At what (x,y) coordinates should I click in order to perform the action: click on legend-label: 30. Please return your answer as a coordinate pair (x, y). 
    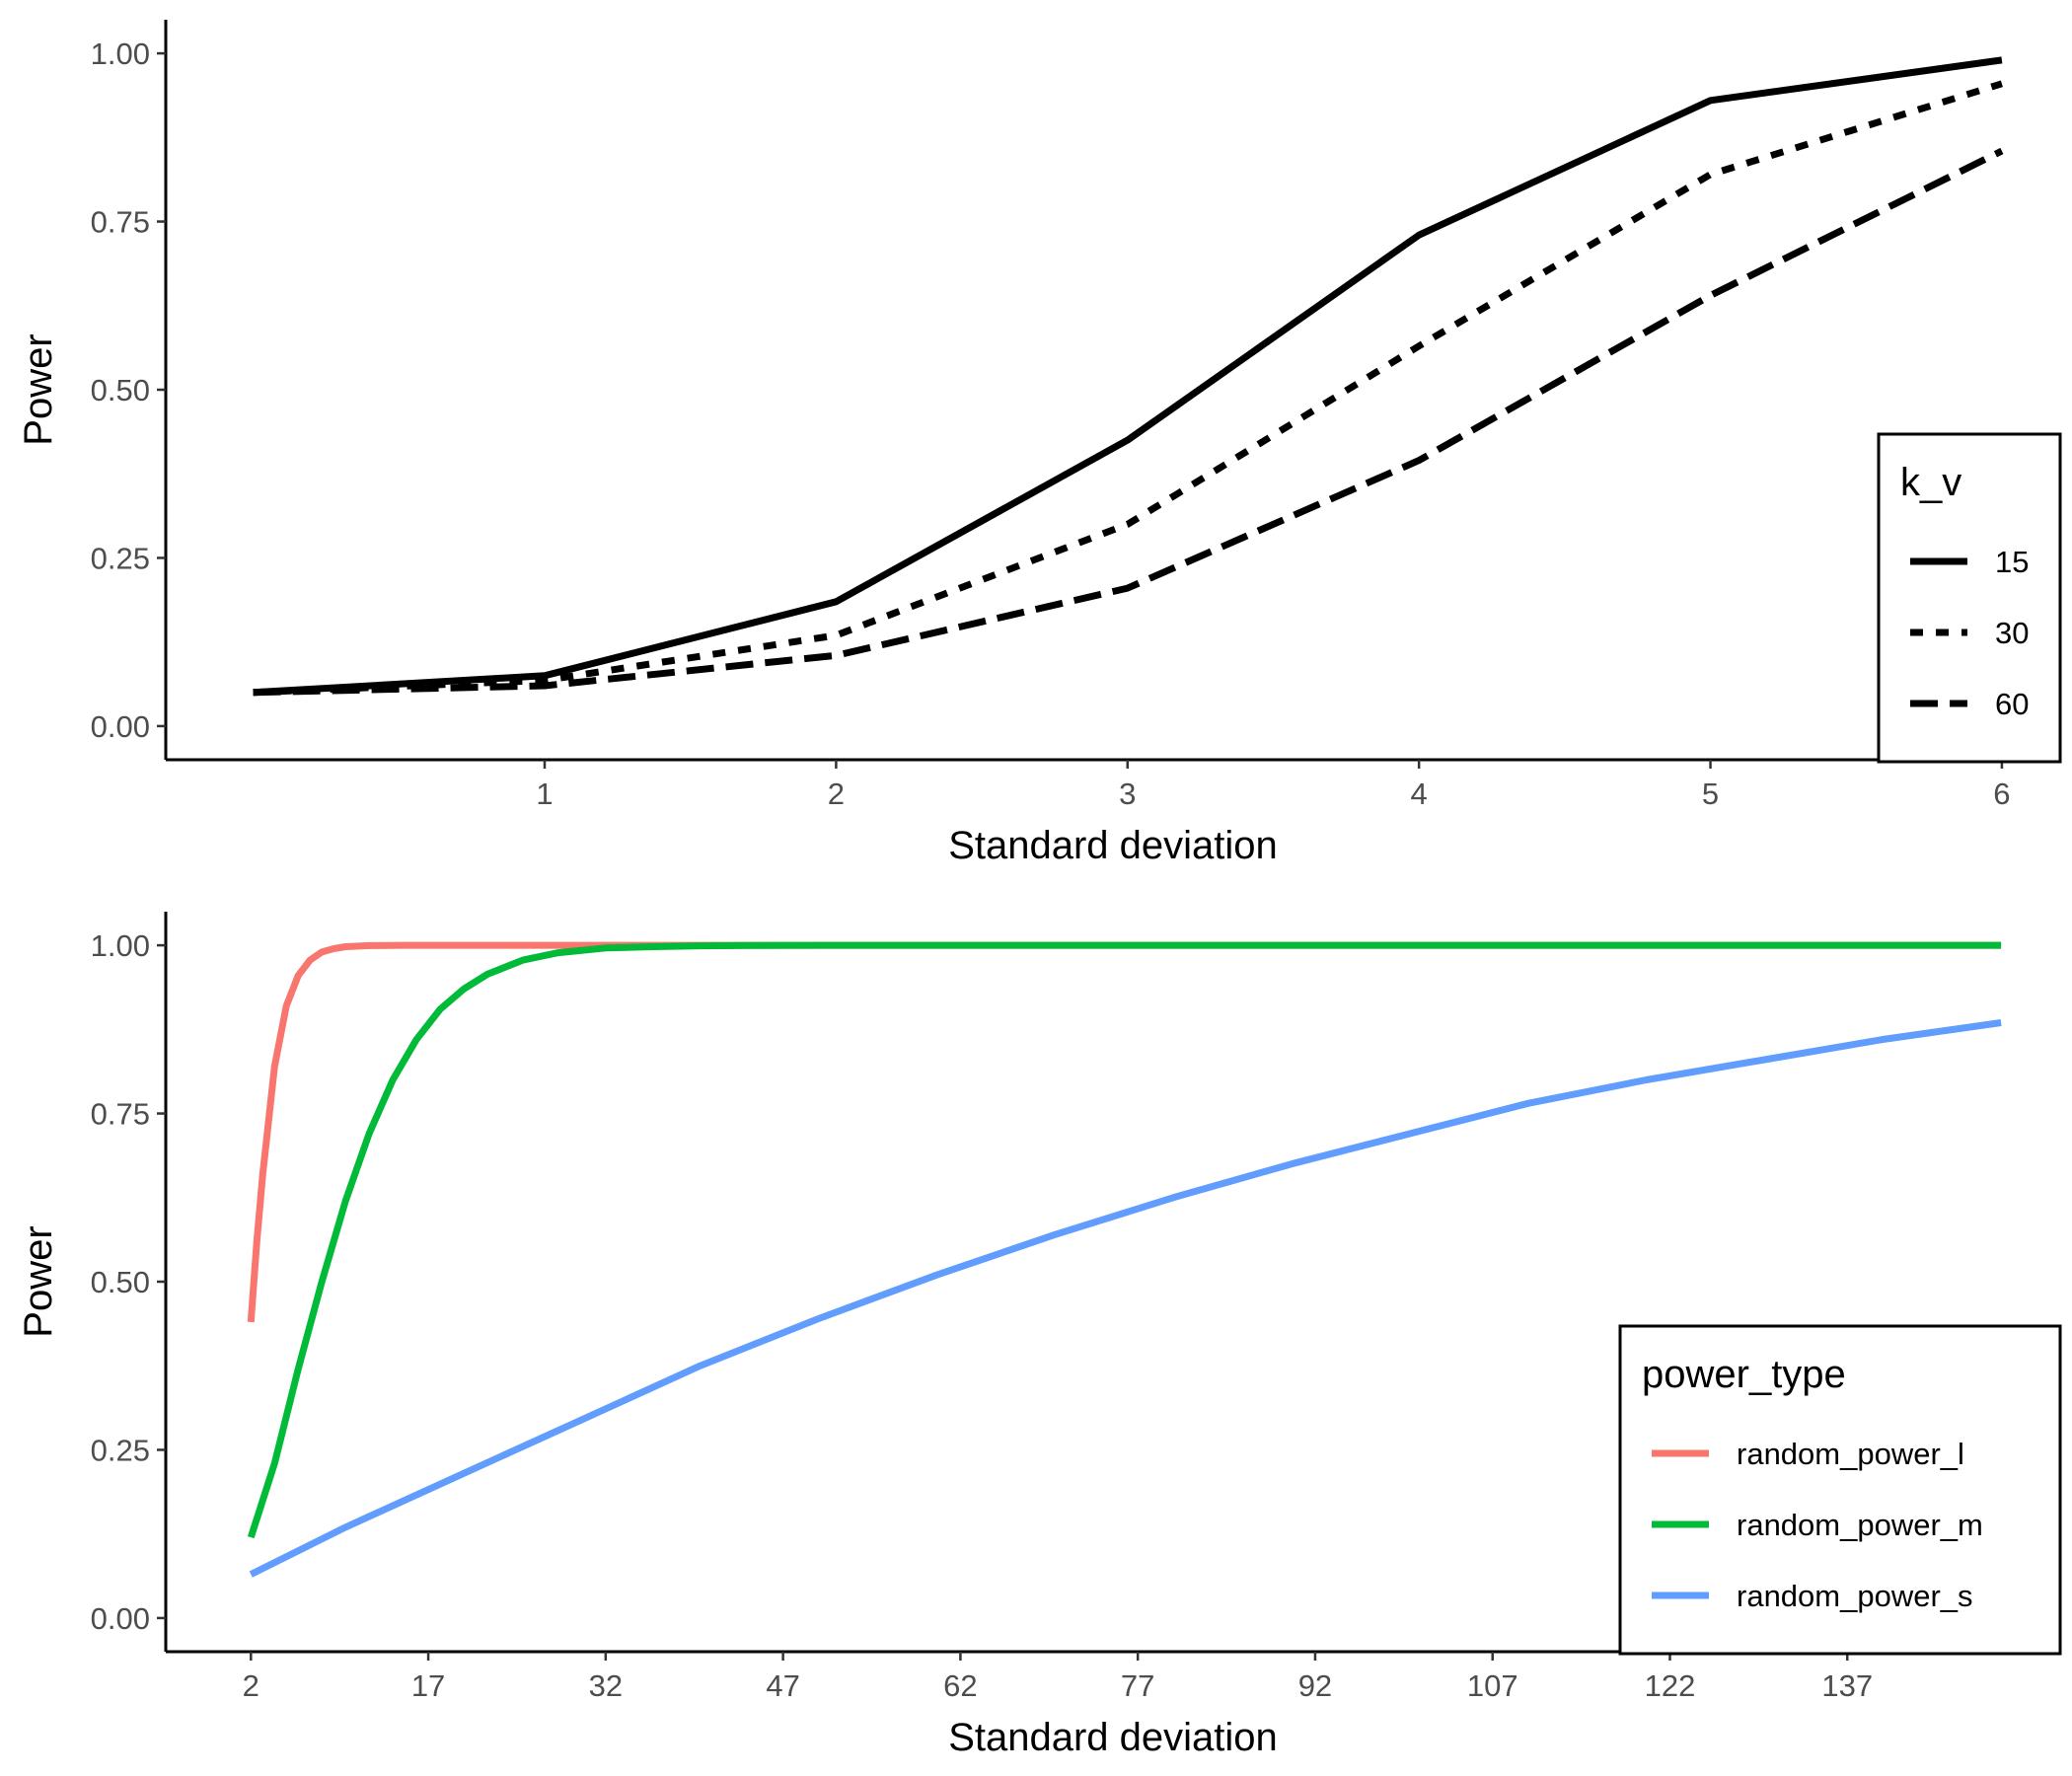
    Looking at the image, I should click on (2012, 633).